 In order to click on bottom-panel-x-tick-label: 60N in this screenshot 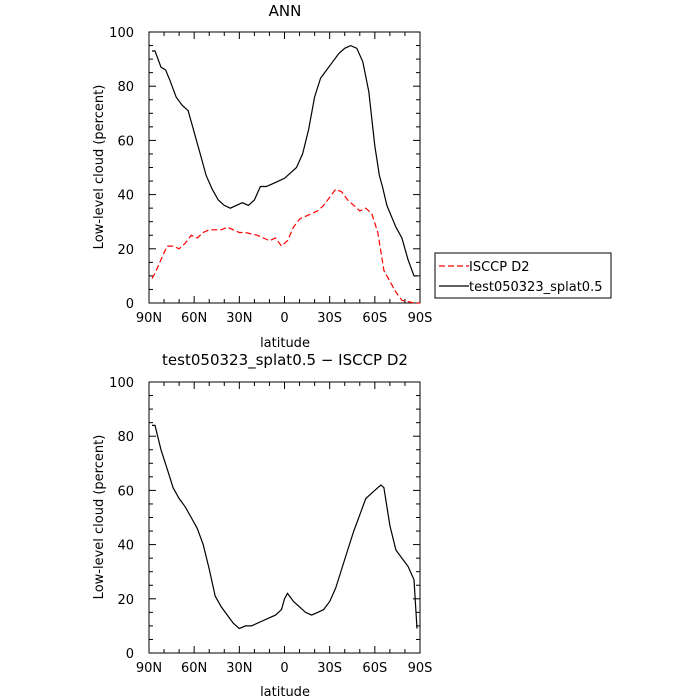, I will do `click(194, 668)`.